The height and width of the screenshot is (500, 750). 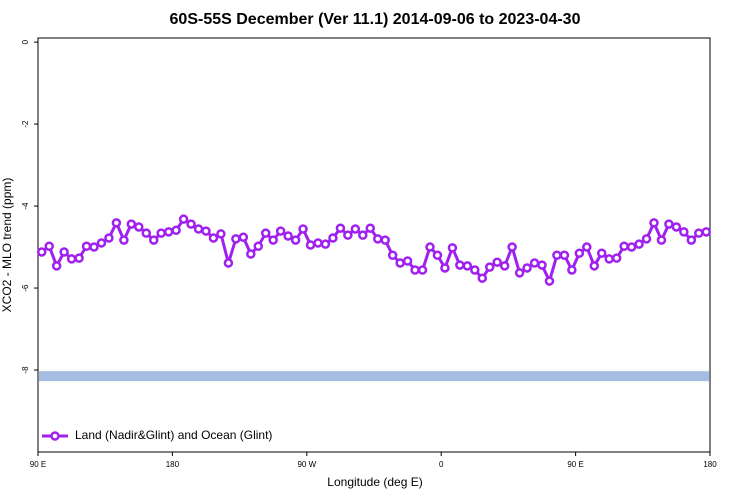 I want to click on x-tick-label: 180, so click(x=173, y=464).